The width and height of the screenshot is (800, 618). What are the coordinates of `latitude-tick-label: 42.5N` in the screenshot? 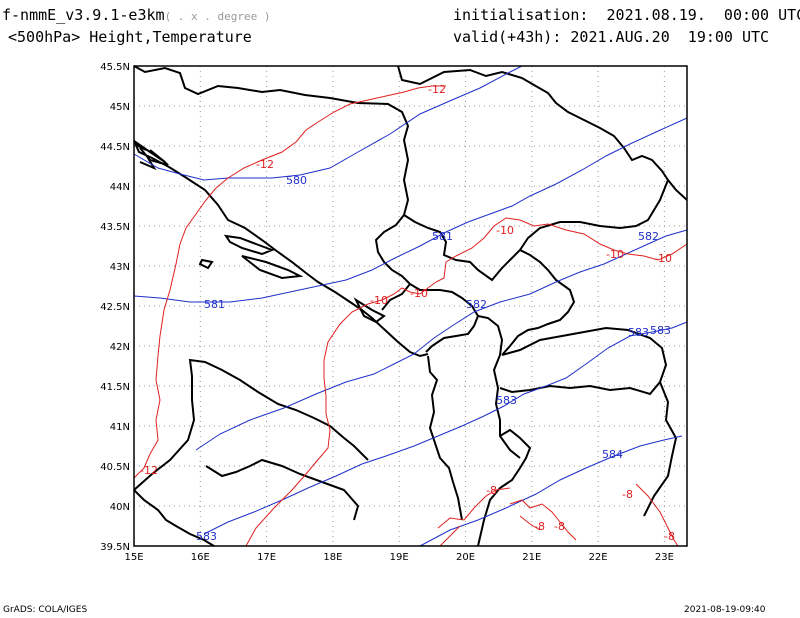 It's located at (115, 307).